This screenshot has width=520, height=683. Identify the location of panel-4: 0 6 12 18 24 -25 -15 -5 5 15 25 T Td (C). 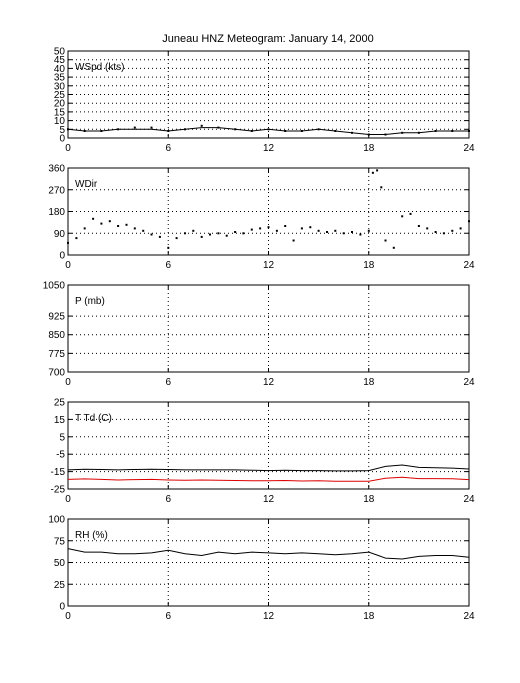
(263, 452).